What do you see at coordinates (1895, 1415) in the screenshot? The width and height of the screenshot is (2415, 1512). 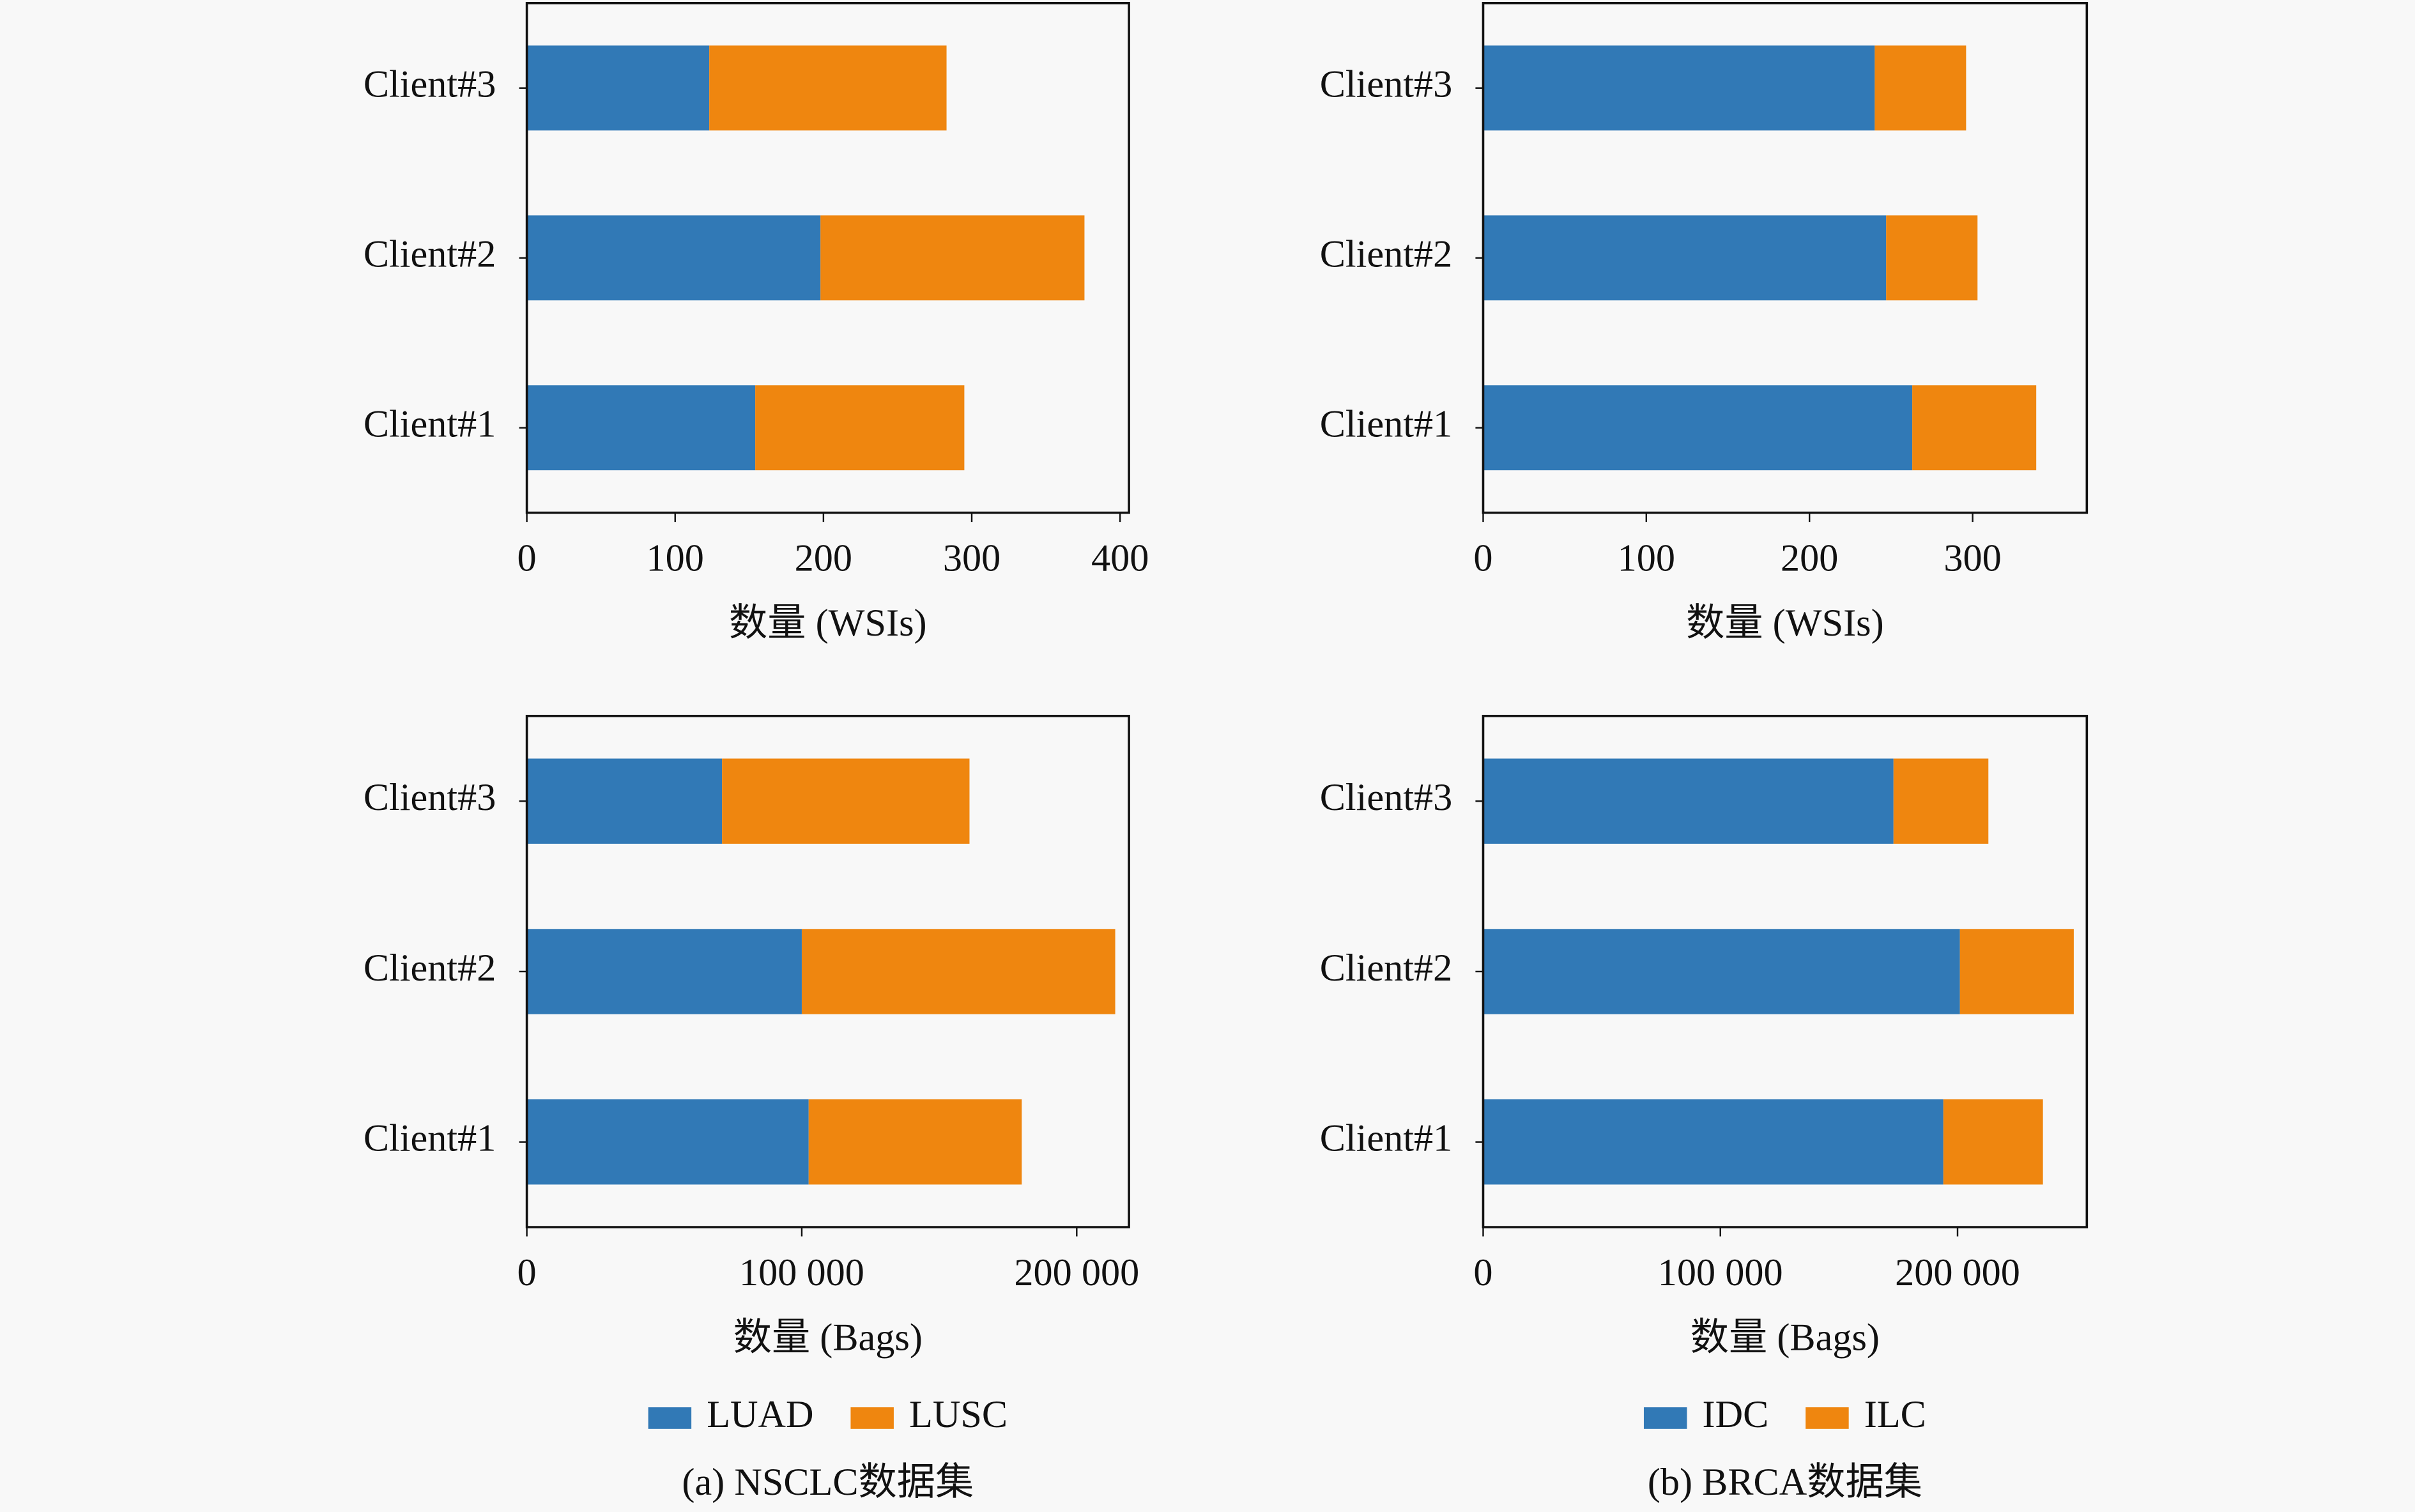 I see `legend-label: ILC` at bounding box center [1895, 1415].